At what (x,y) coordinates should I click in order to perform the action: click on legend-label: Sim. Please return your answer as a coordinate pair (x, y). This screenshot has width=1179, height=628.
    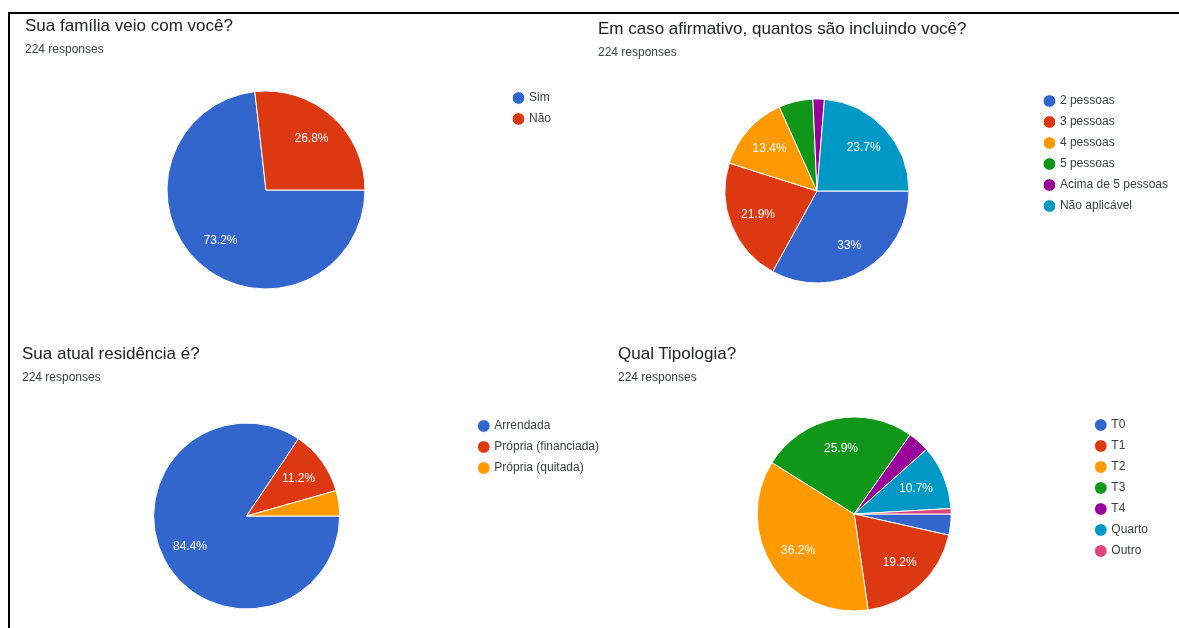
    Looking at the image, I should click on (539, 97).